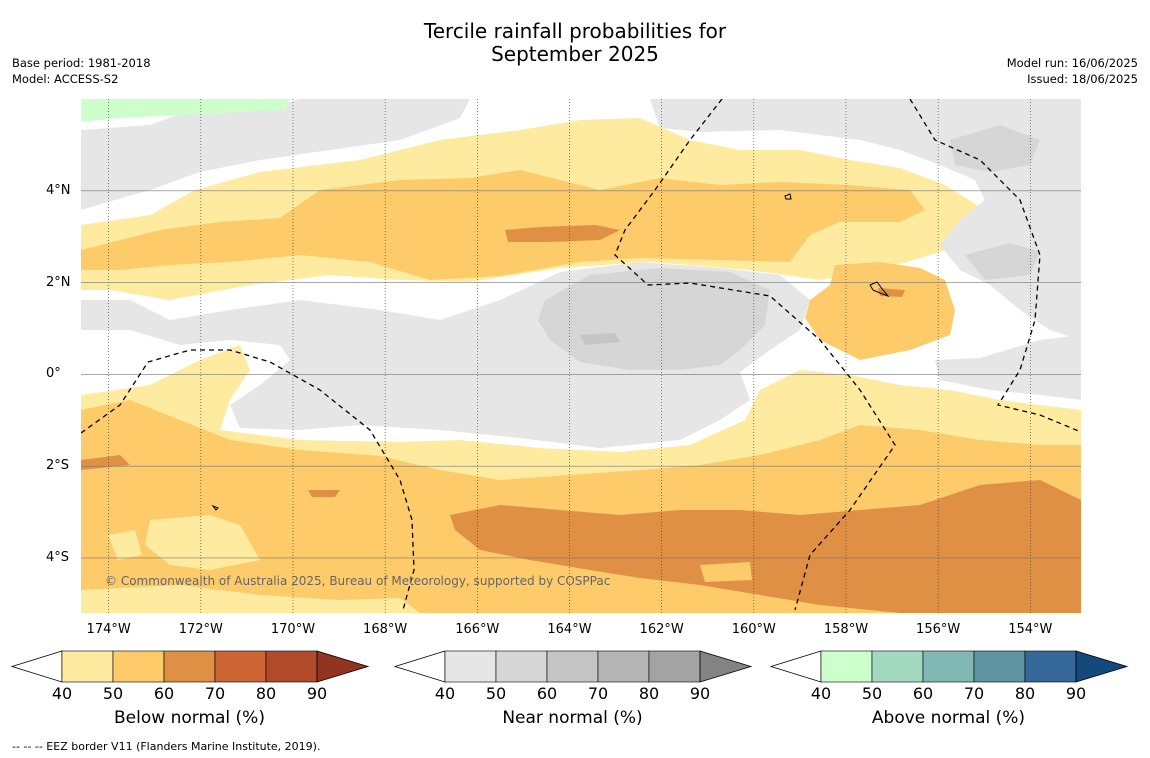 The height and width of the screenshot is (758, 1150). What do you see at coordinates (293, 629) in the screenshot?
I see `lon-tick-label: 170°W` at bounding box center [293, 629].